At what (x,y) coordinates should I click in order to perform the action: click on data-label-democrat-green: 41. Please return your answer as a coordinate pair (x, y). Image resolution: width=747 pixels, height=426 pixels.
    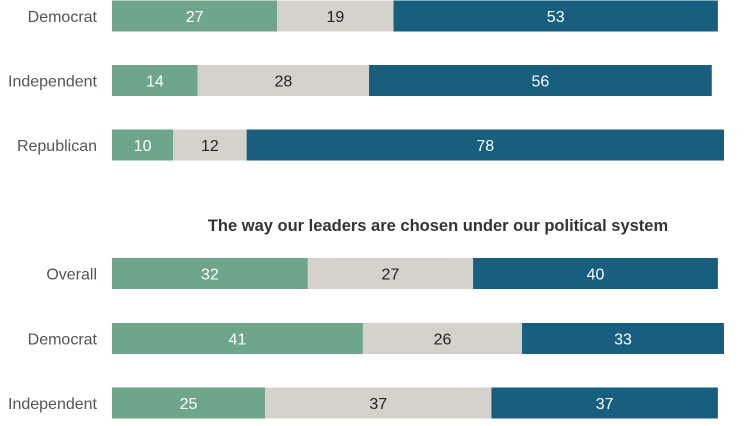
    Looking at the image, I should click on (238, 340).